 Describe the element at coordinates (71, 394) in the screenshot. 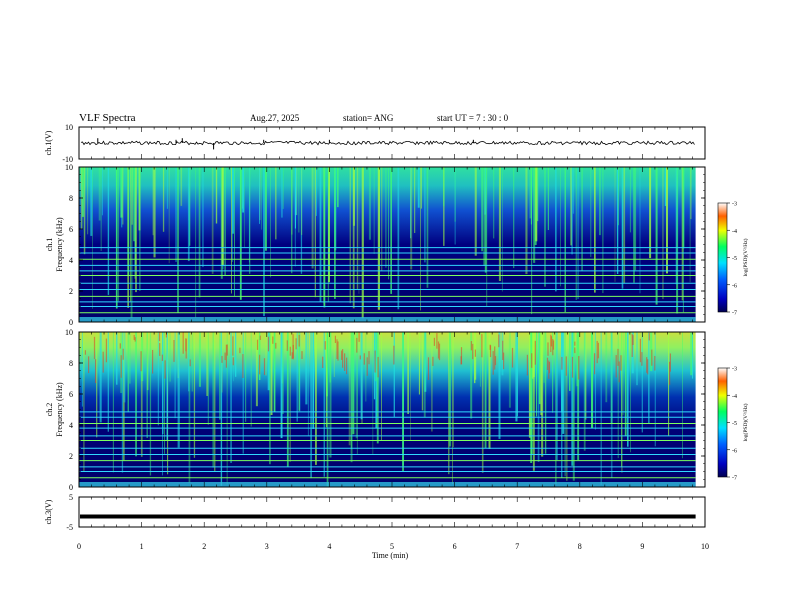

I see `ch2-spectrogram-ytick-label: 6` at that location.